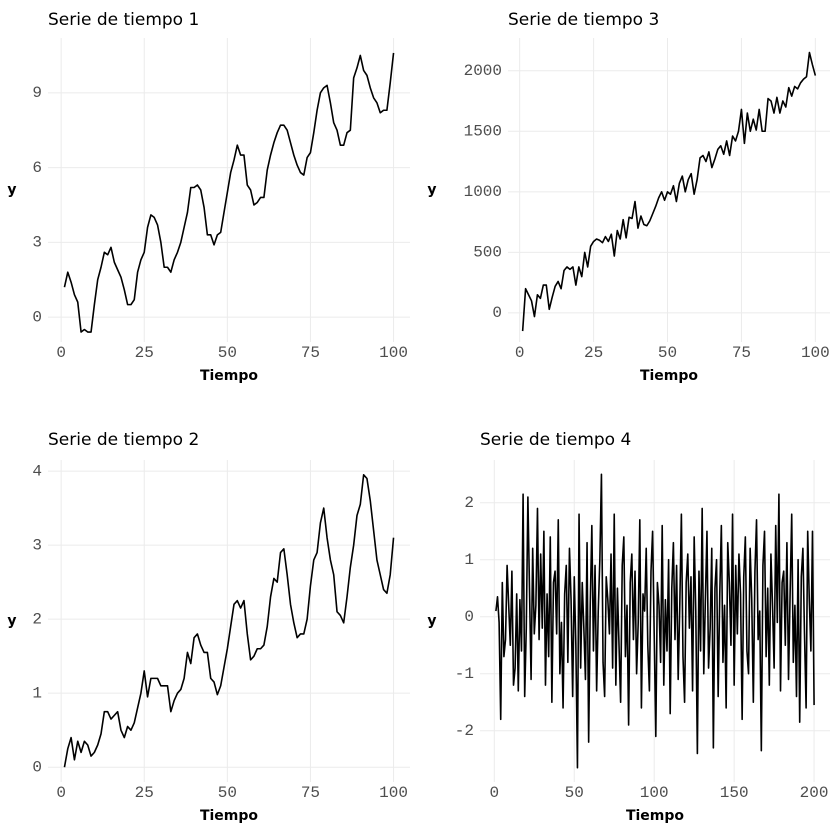 The width and height of the screenshot is (840, 840). Describe the element at coordinates (37, 471) in the screenshot. I see `y-tick-label: 4` at that location.